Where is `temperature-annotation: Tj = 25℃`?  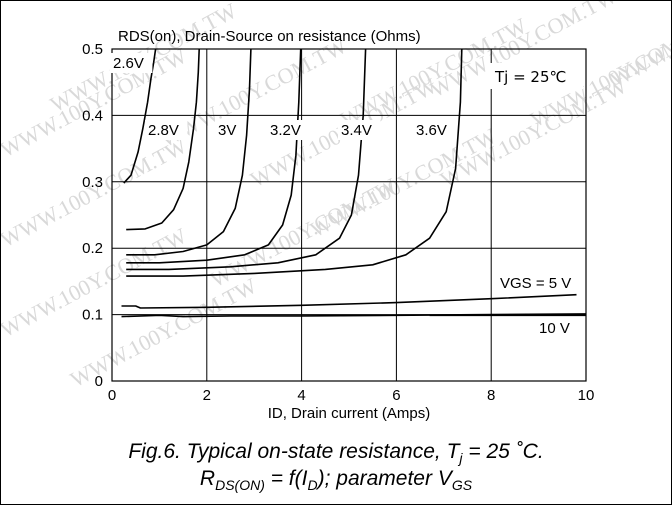
temperature-annotation: Tj = 25℃ is located at coordinates (530, 77).